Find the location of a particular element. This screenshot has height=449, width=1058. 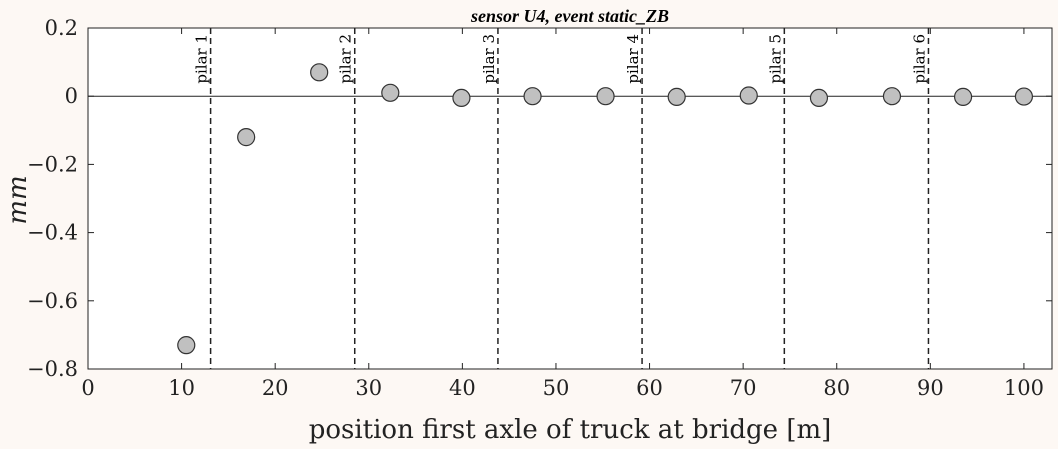

y-axis-label: mm is located at coordinates (18, 199).